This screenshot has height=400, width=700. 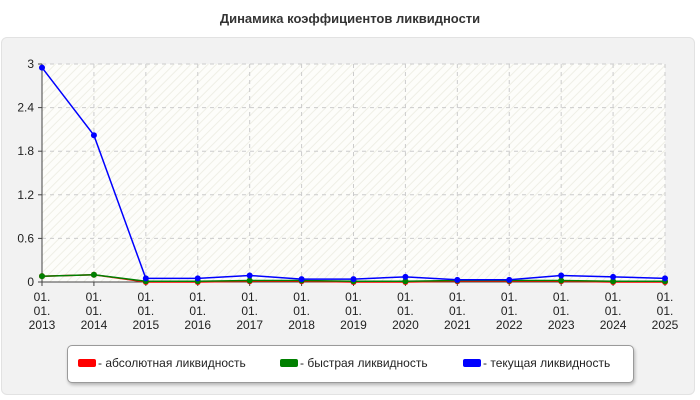 What do you see at coordinates (25, 238) in the screenshot?
I see `y-tick-label: 0.6` at bounding box center [25, 238].